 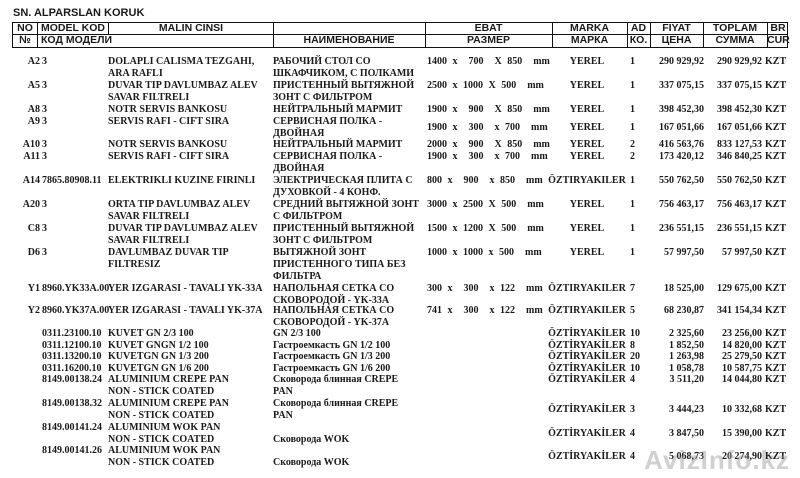 What do you see at coordinates (742, 379) in the screenshot?
I see `item-total: 14 044,80` at bounding box center [742, 379].